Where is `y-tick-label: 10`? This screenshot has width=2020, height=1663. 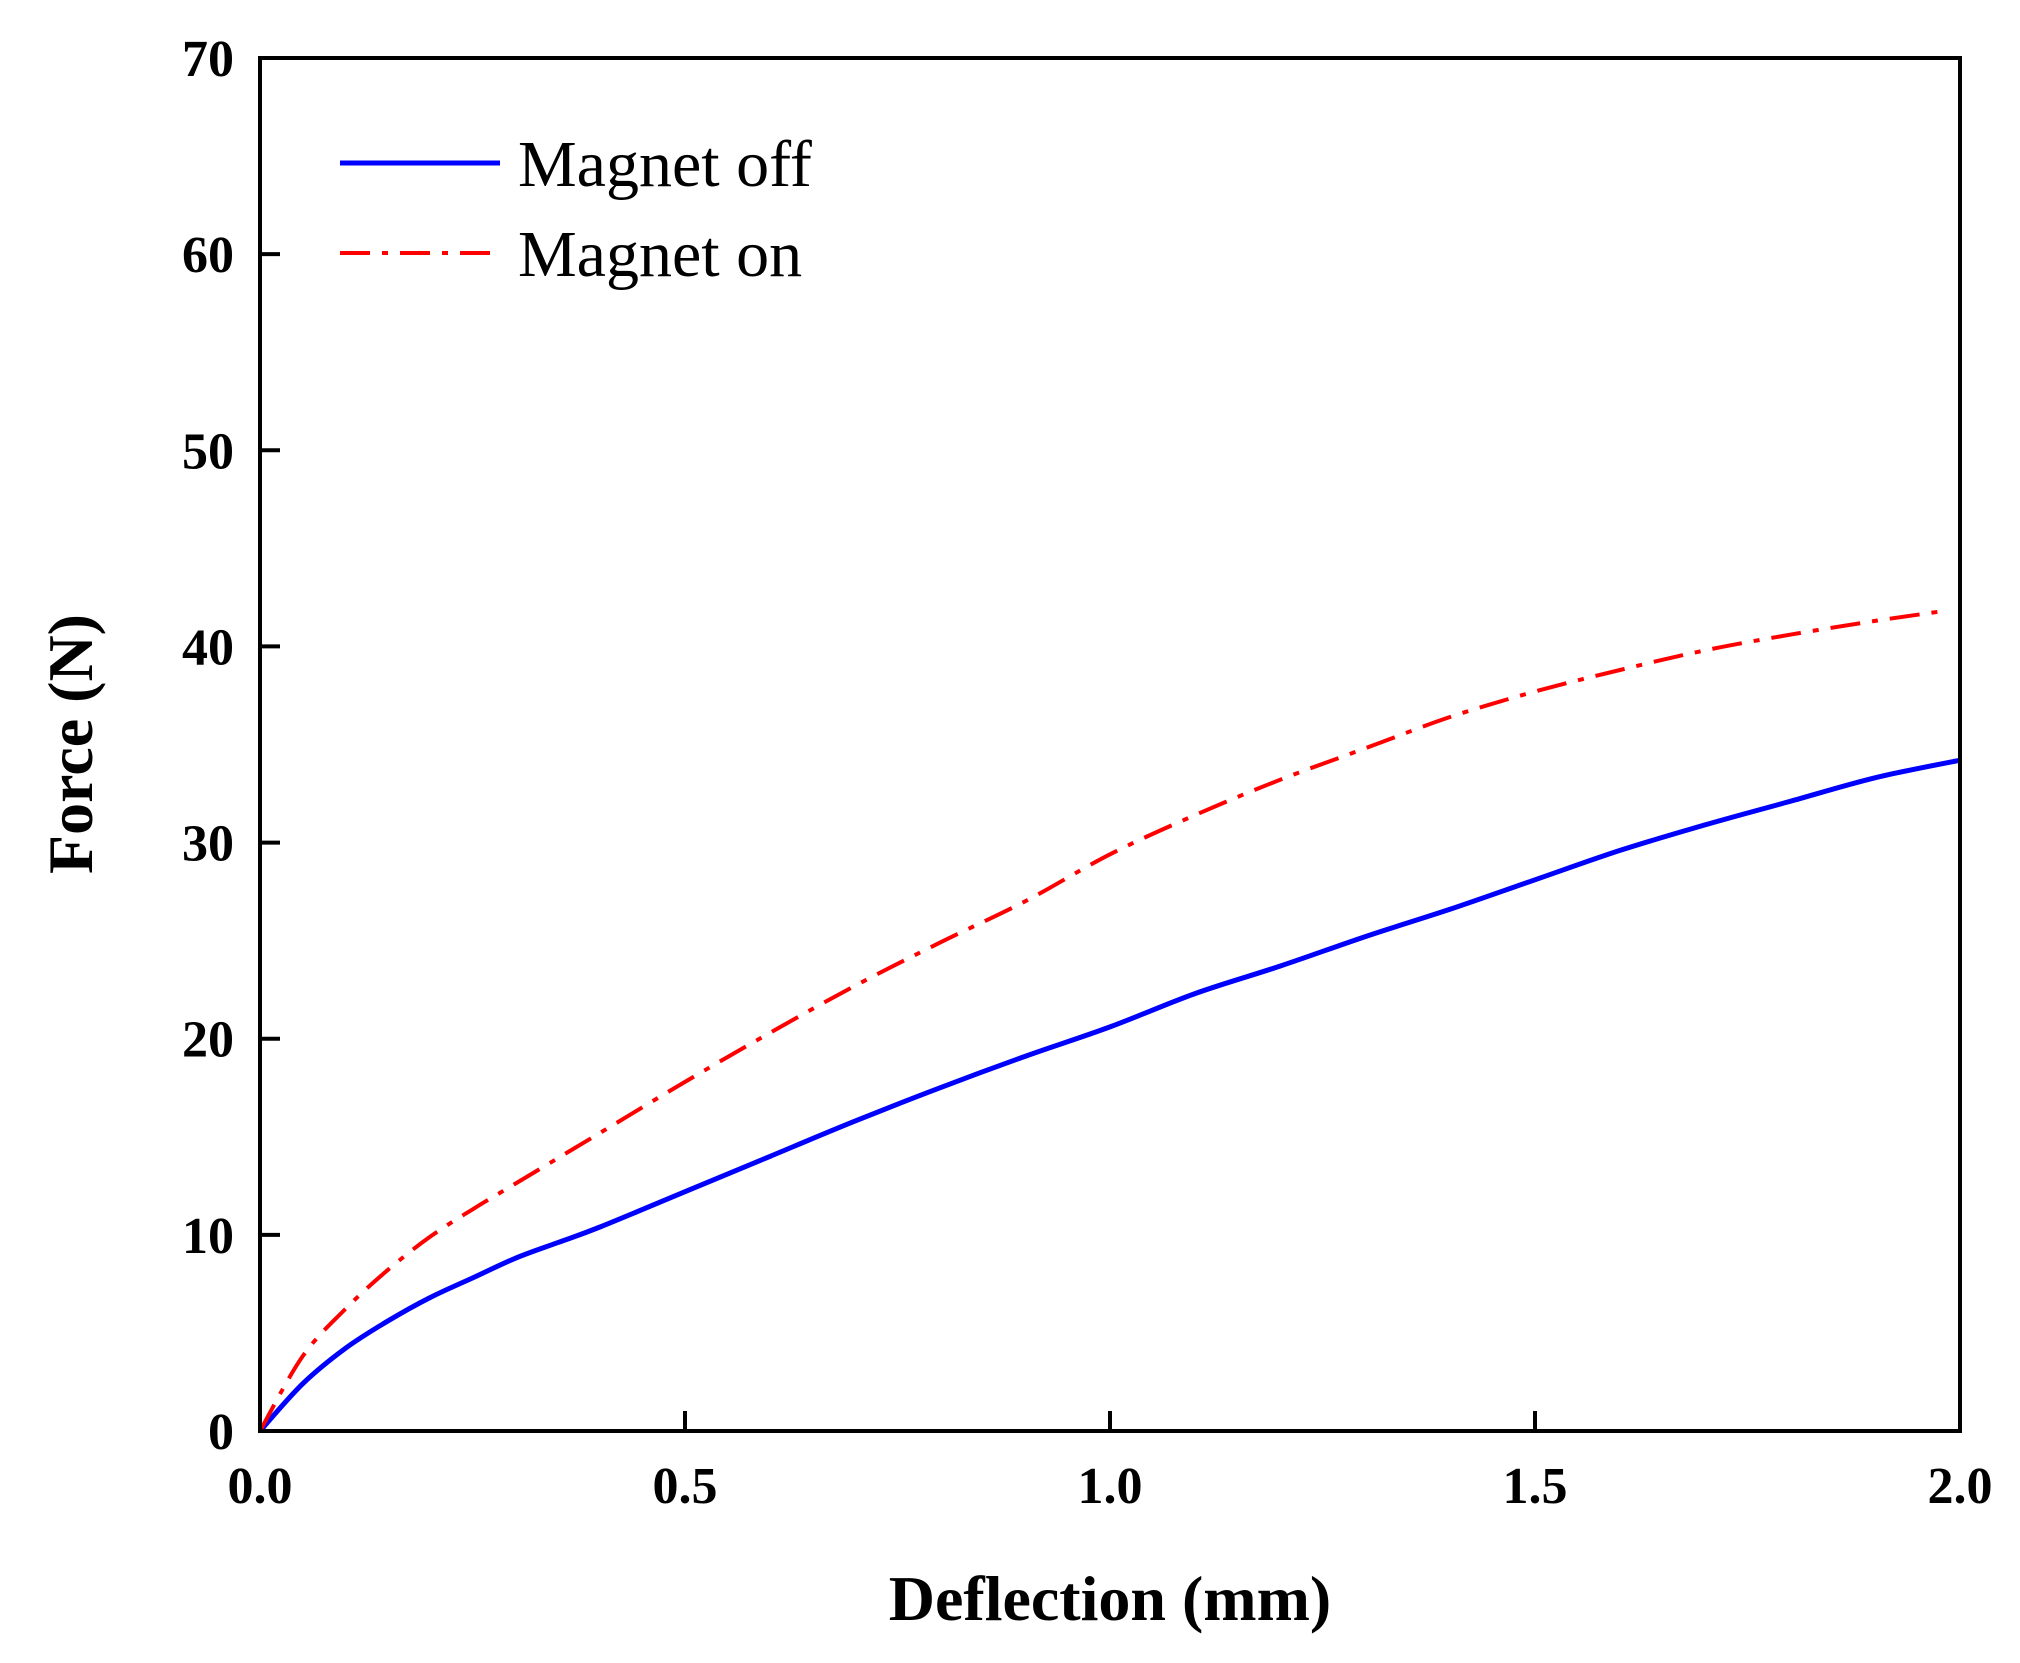 y-tick-label: 10 is located at coordinates (208, 1236).